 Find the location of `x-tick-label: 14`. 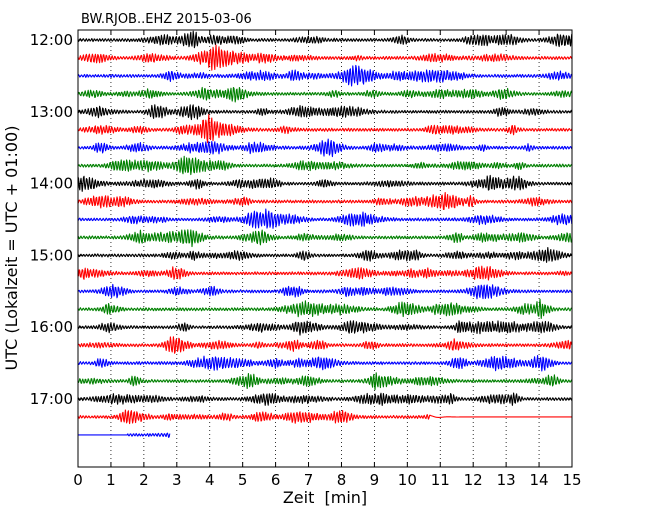

x-tick-label: 14 is located at coordinates (539, 480).